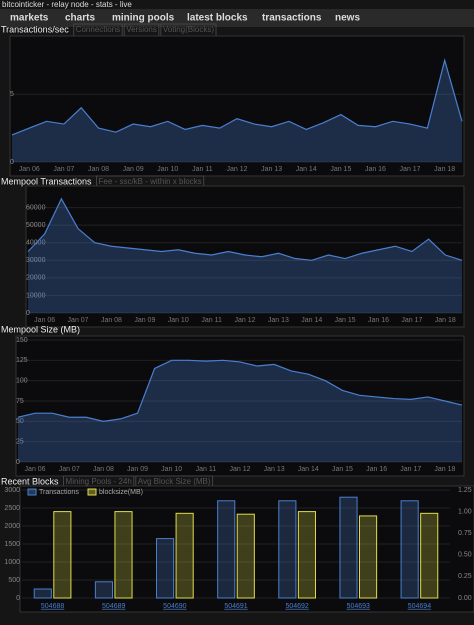  I want to click on y-tick-label: 5, so click(12, 94).